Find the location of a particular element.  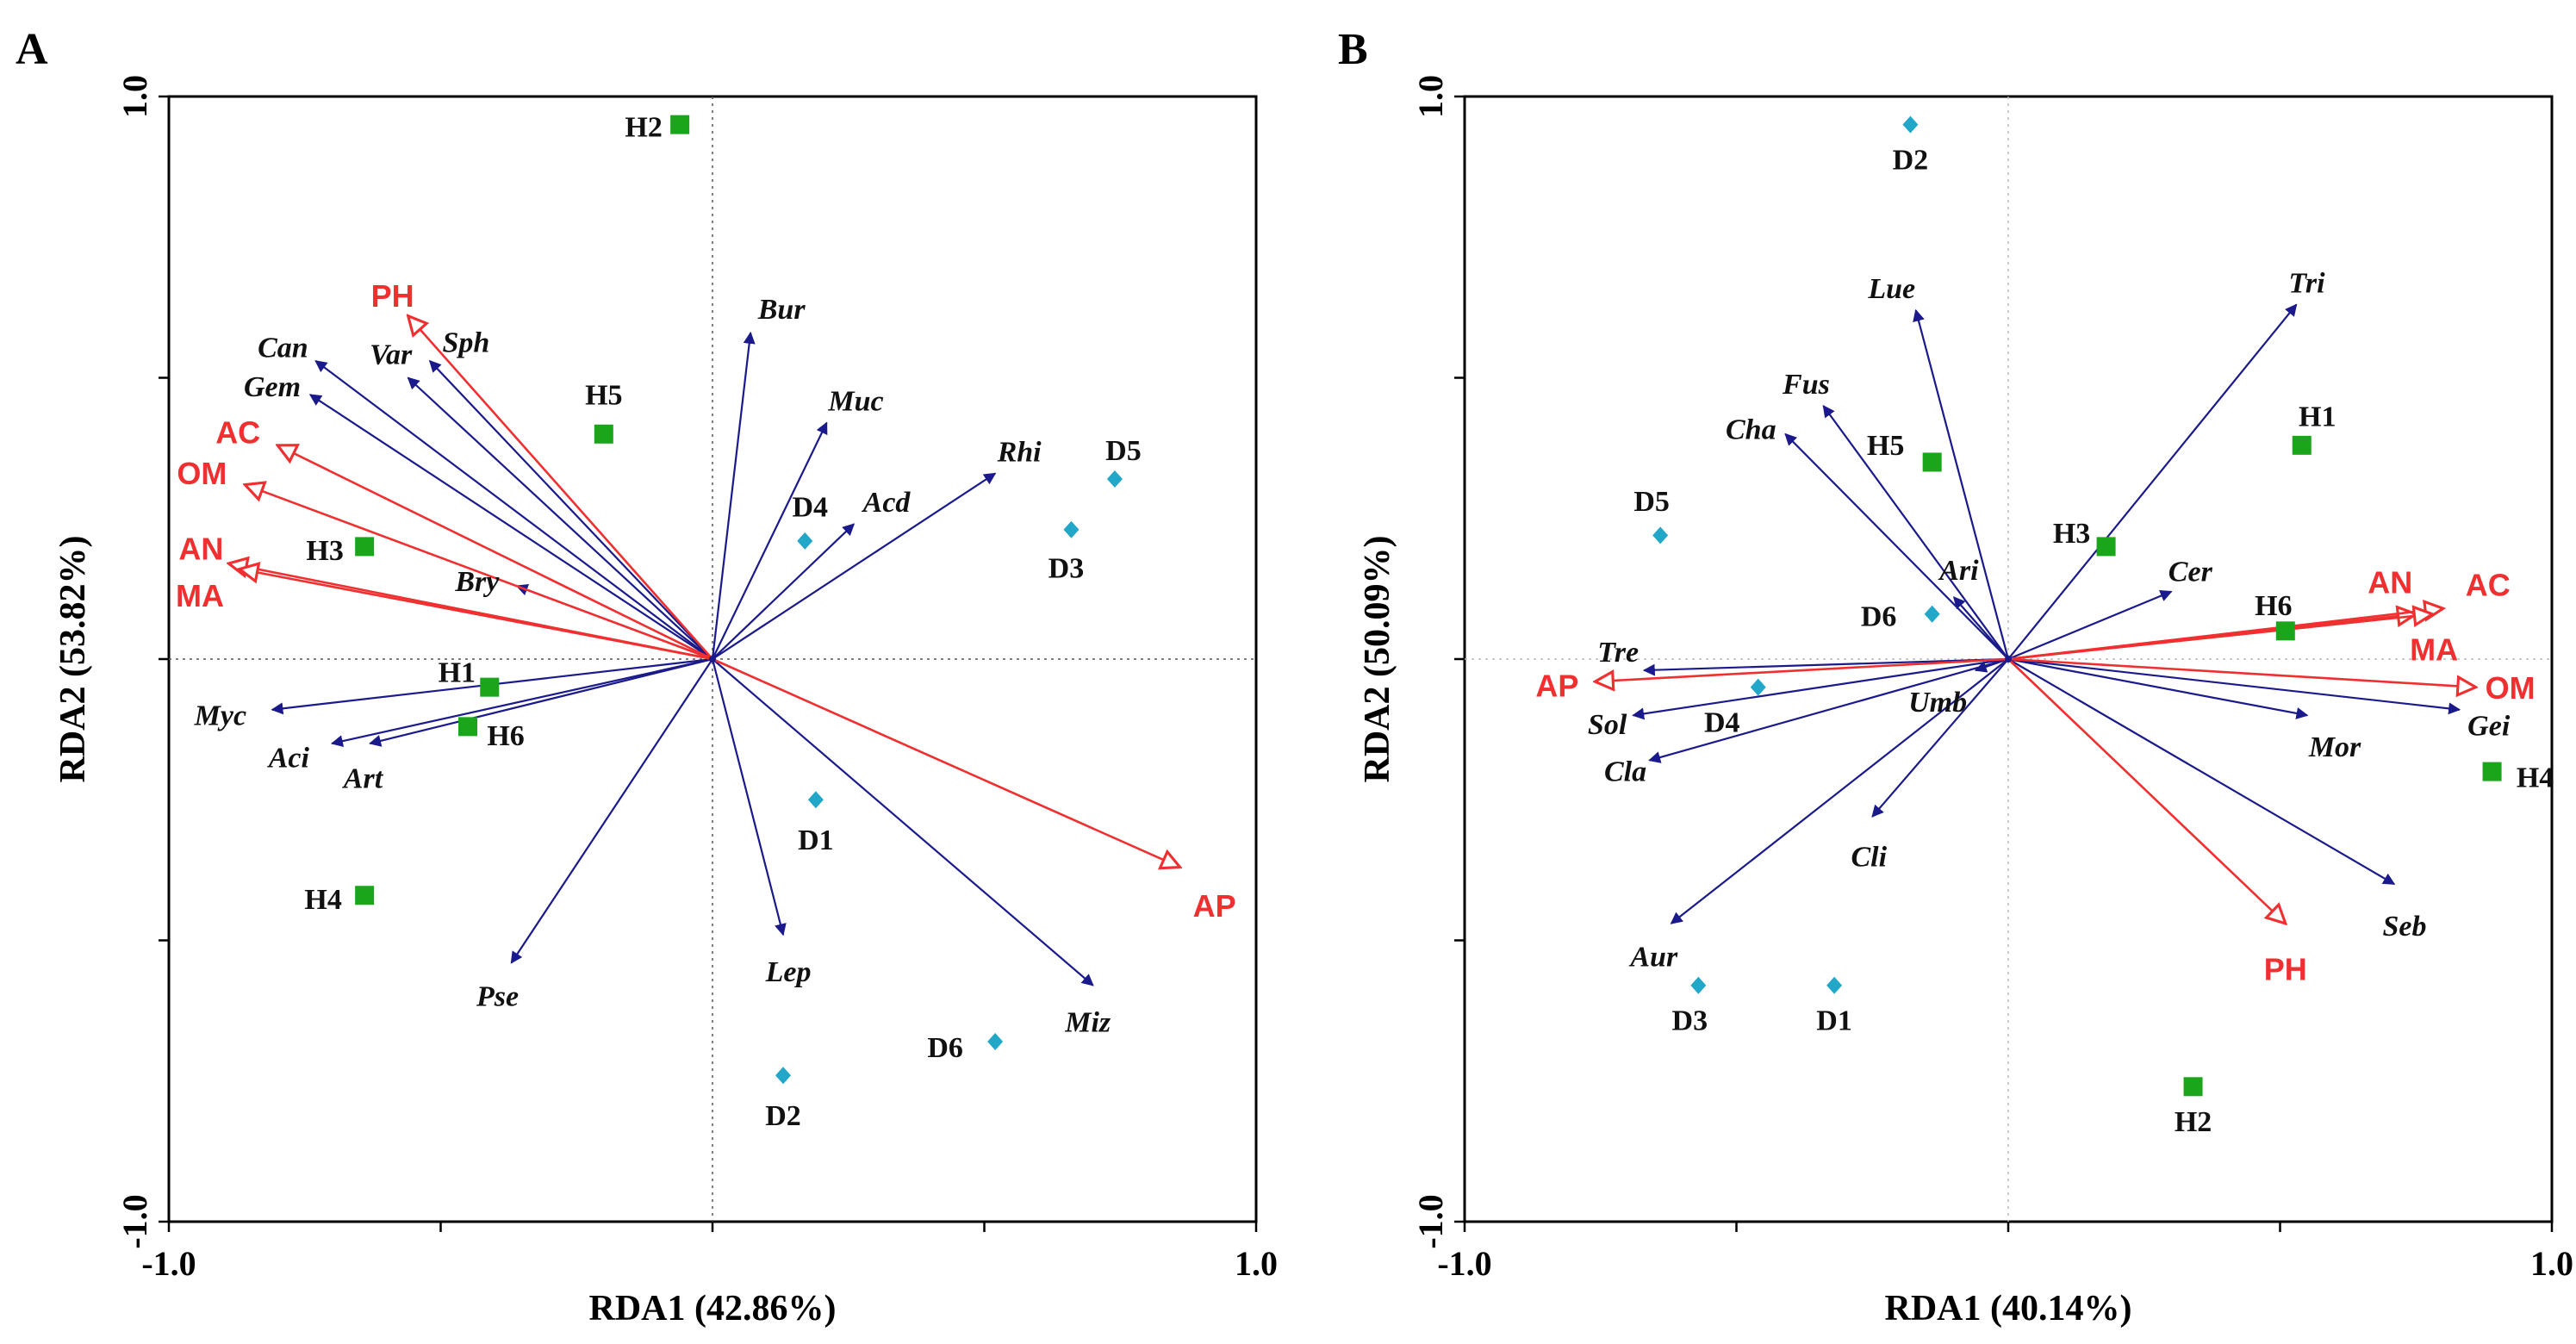

site-point-d6 is located at coordinates (1932, 614).